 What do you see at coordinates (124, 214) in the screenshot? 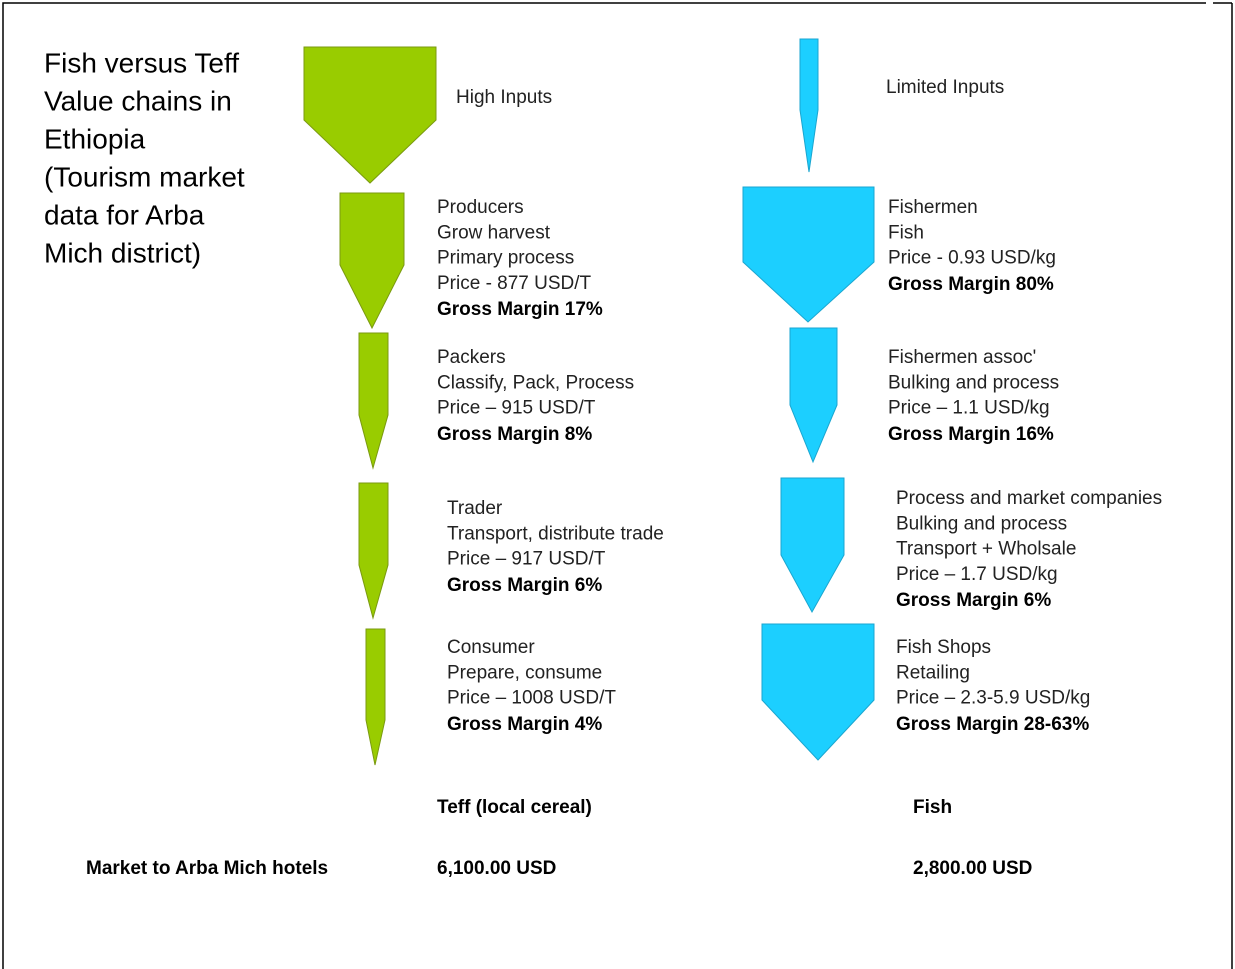
I see `title-line: data for Arba` at bounding box center [124, 214].